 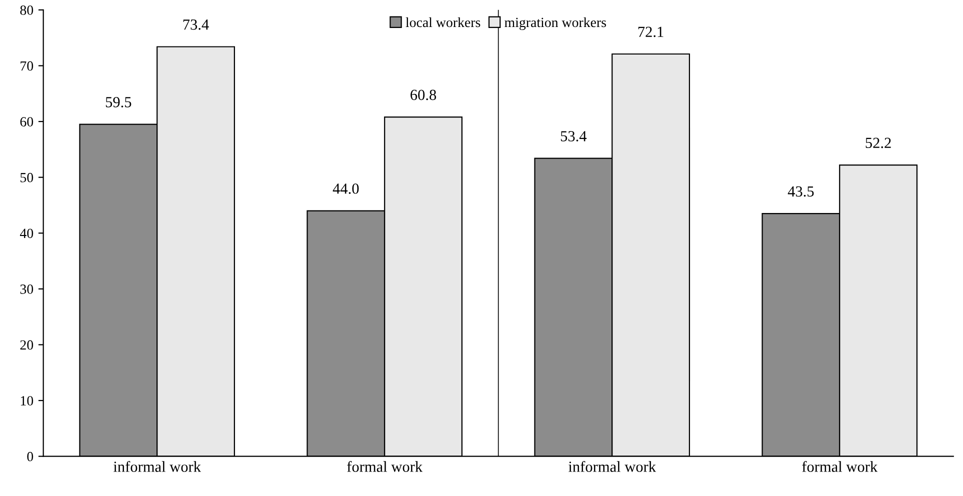 I want to click on data-label: 53.4, so click(x=573, y=136).